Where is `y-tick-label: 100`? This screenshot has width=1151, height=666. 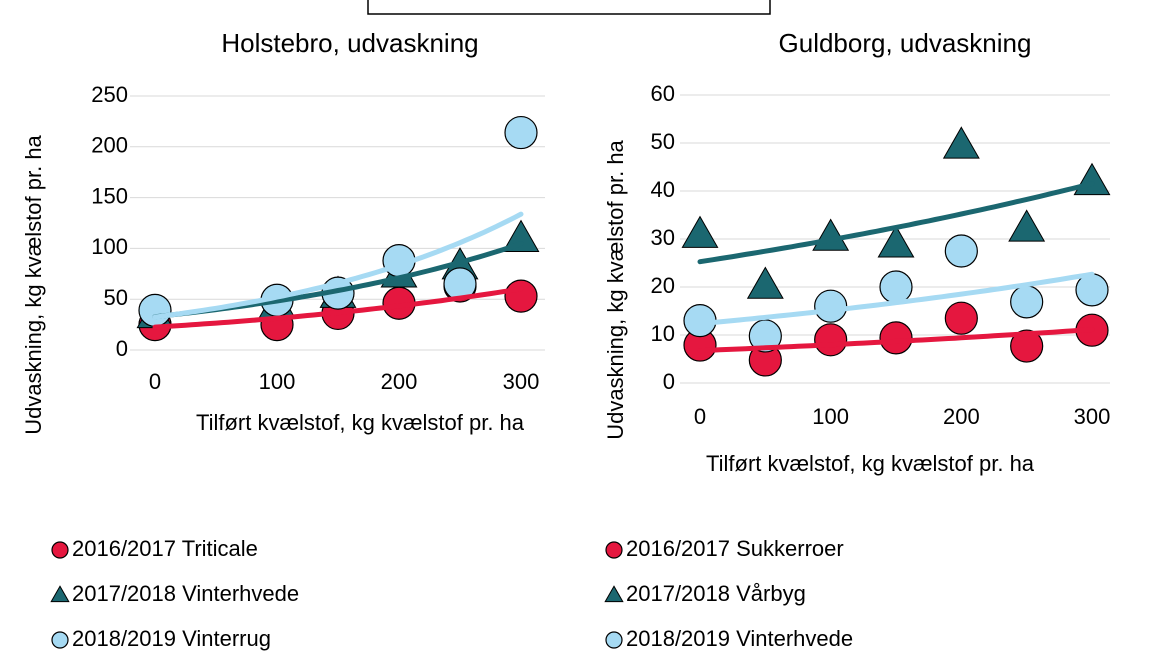
y-tick-label: 100 is located at coordinates (109, 246).